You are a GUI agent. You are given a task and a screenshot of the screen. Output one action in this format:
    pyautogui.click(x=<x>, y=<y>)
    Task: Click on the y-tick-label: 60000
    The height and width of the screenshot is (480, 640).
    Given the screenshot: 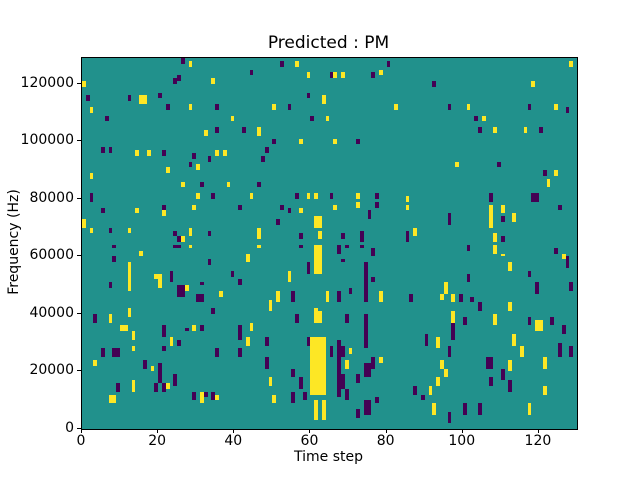 What is the action you would take?
    pyautogui.click(x=51, y=255)
    